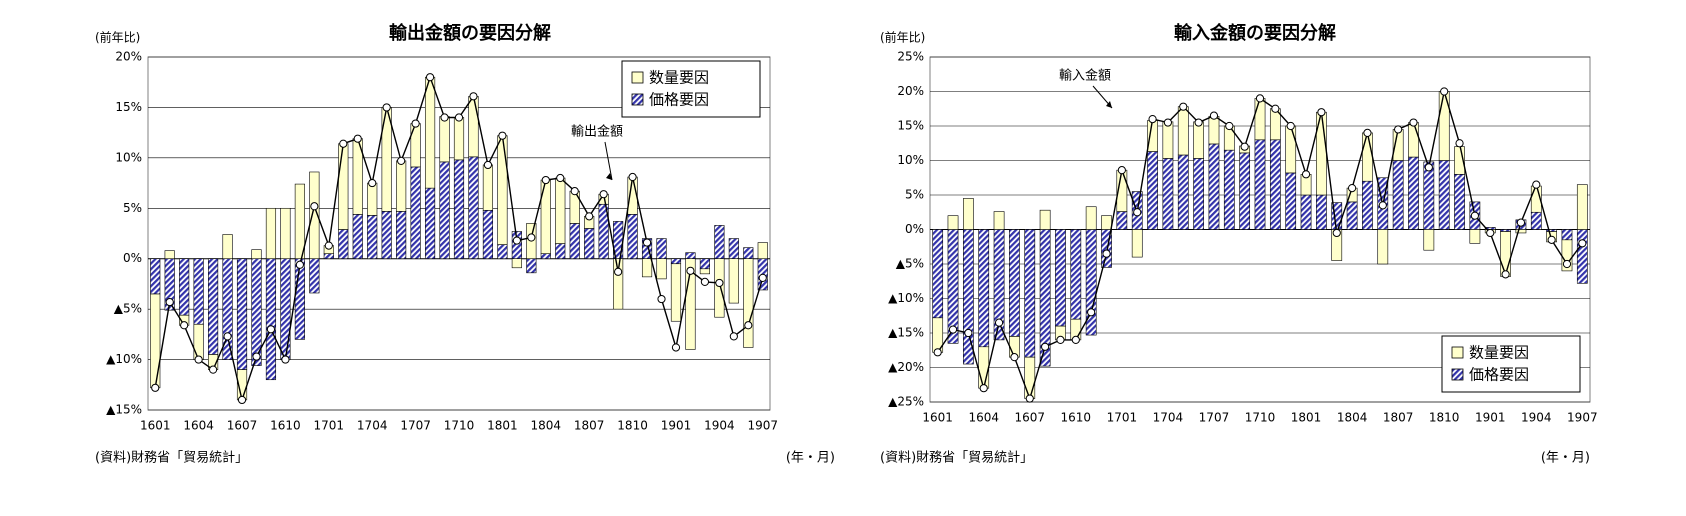  Describe the element at coordinates (285, 426) in the screenshot. I see `x-tick-label: 1610` at that location.